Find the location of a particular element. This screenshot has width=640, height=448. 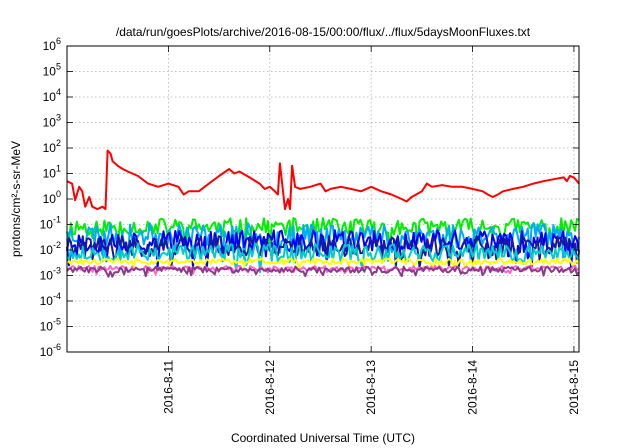

x-tick-label: 2016-8-12 is located at coordinates (270, 387).